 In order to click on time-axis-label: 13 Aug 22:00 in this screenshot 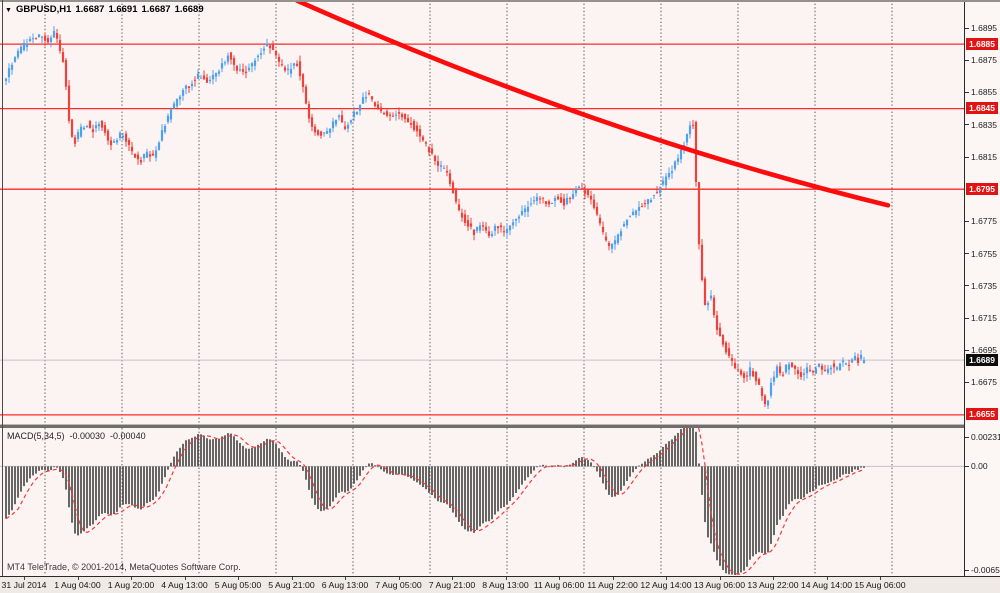, I will do `click(773, 585)`.